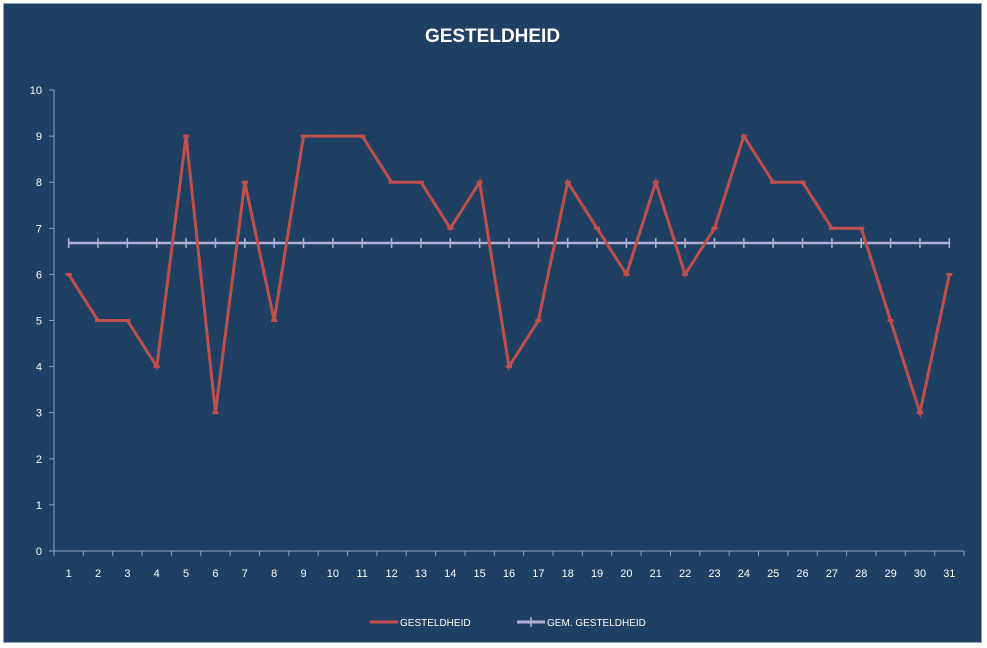 Image resolution: width=987 pixels, height=648 pixels. Describe the element at coordinates (39, 229) in the screenshot. I see `y-tick-label: 7` at that location.